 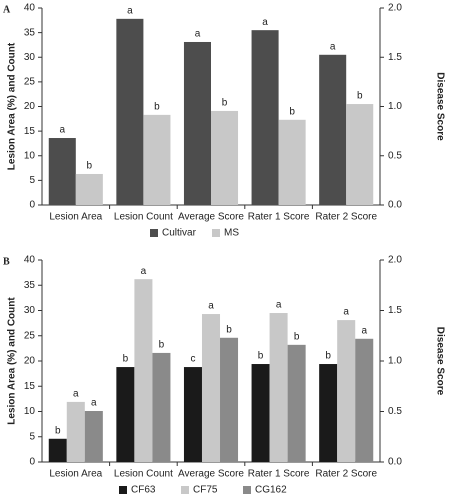 What do you see at coordinates (231, 233) in the screenshot?
I see `legend-label: MS` at bounding box center [231, 233].